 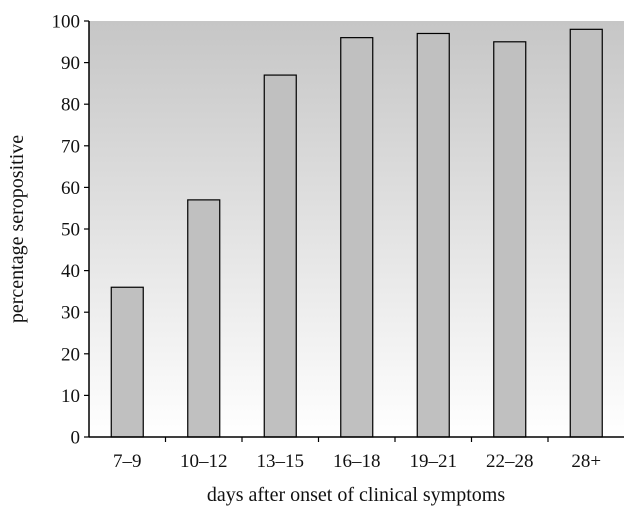 I want to click on y-tick-label: 70, so click(x=70, y=146).